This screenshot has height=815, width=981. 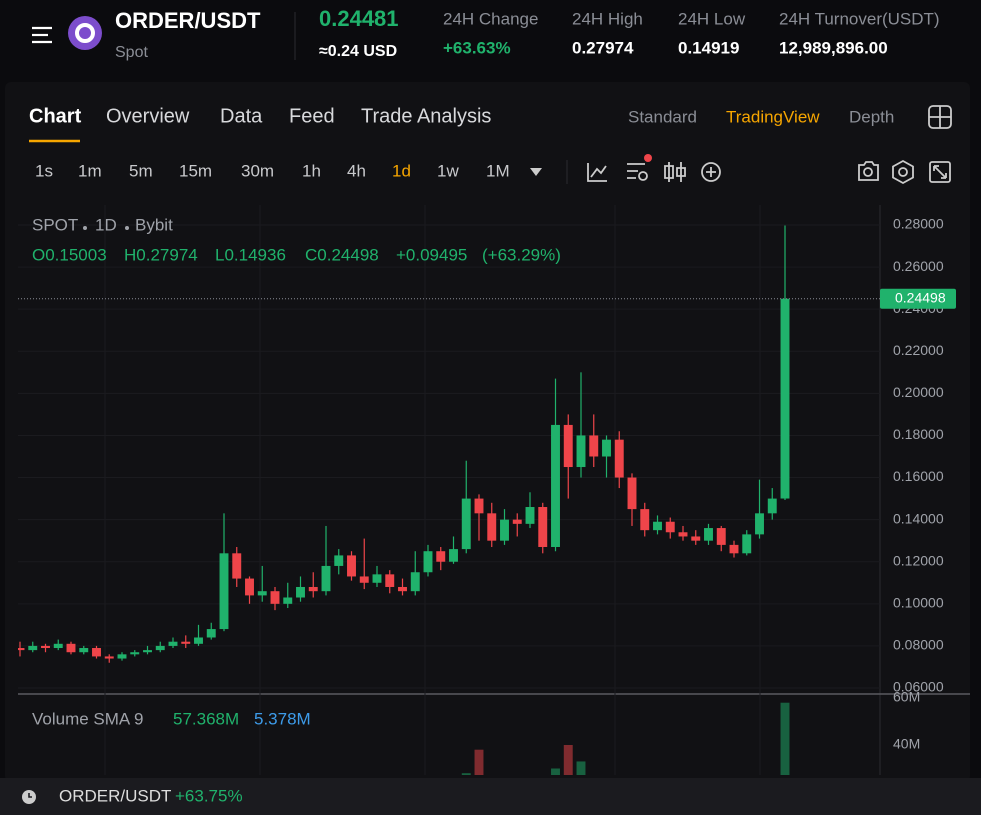 I want to click on menu-icon, so click(x=42, y=35).